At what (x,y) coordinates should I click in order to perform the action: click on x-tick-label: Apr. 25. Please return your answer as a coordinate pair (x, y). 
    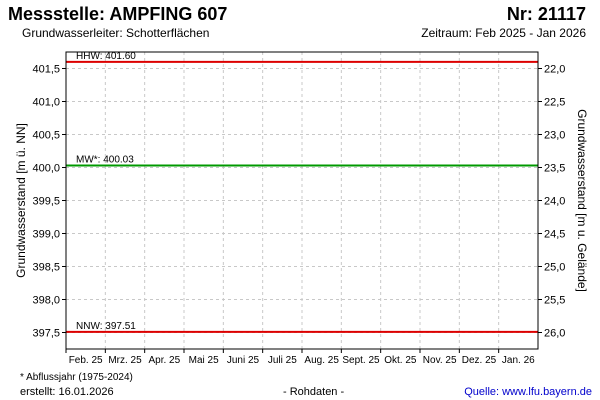
    Looking at the image, I should click on (164, 360).